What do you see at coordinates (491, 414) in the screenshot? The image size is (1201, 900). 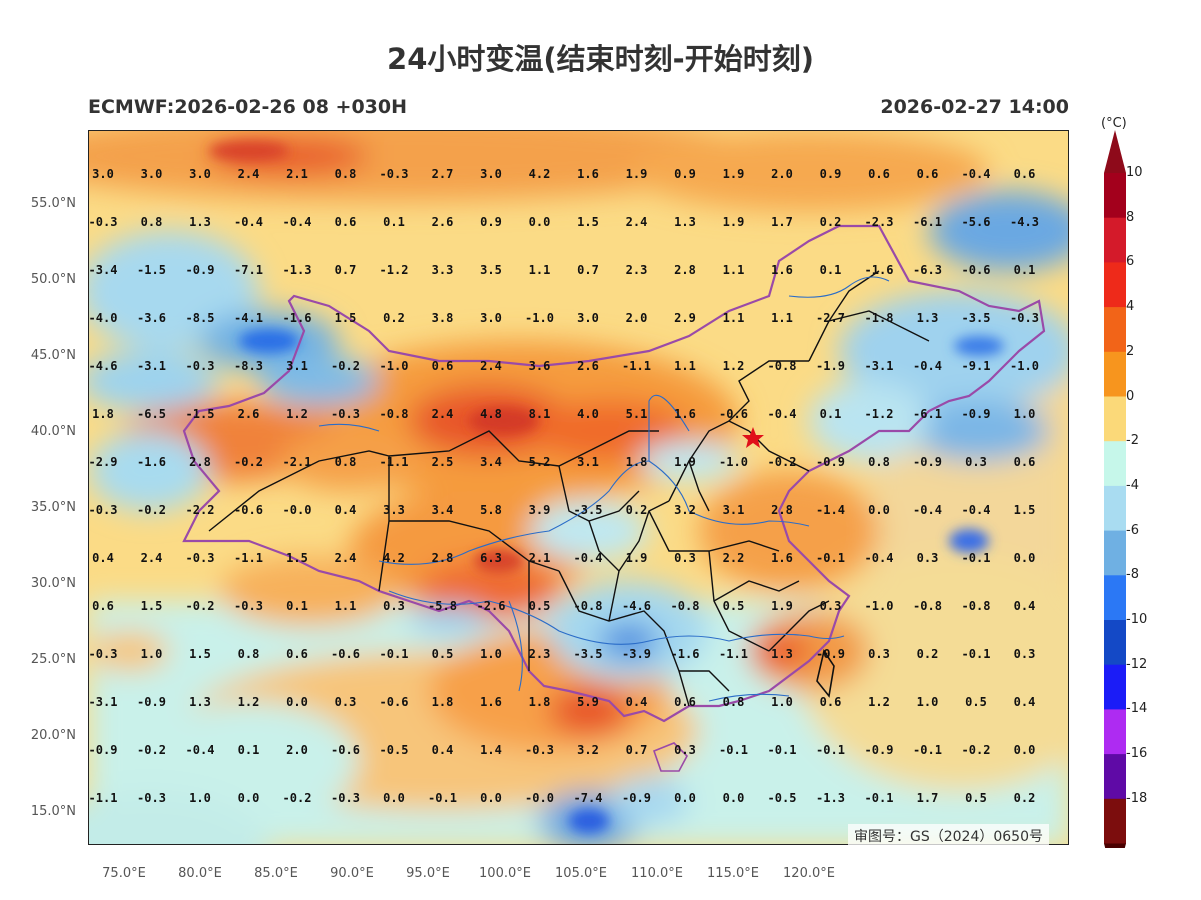 I see `grid-value: 4.8` at bounding box center [491, 414].